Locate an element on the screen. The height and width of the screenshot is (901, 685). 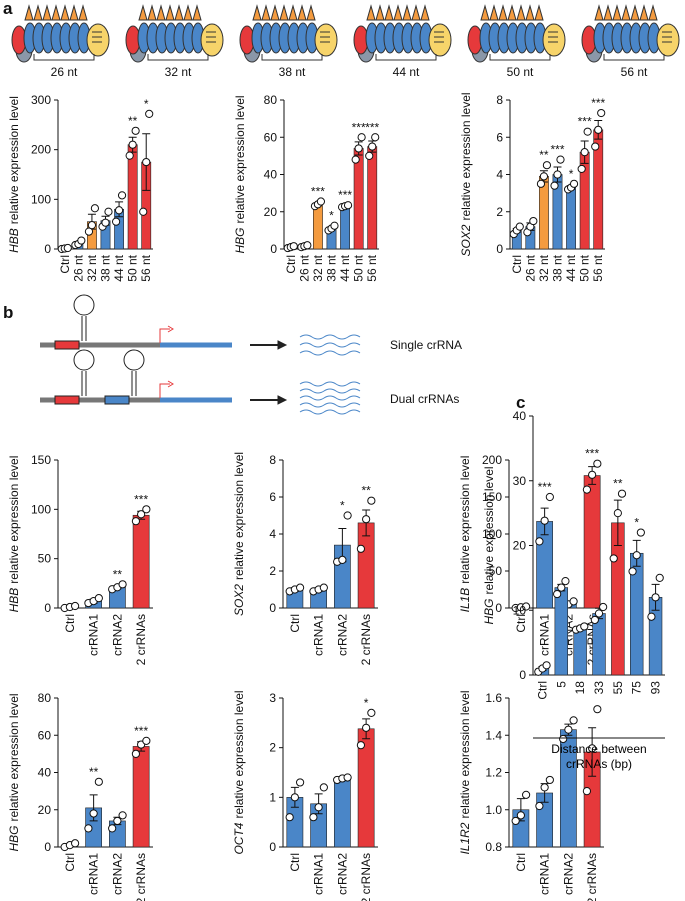
panel-label: c is located at coordinates (520, 402).